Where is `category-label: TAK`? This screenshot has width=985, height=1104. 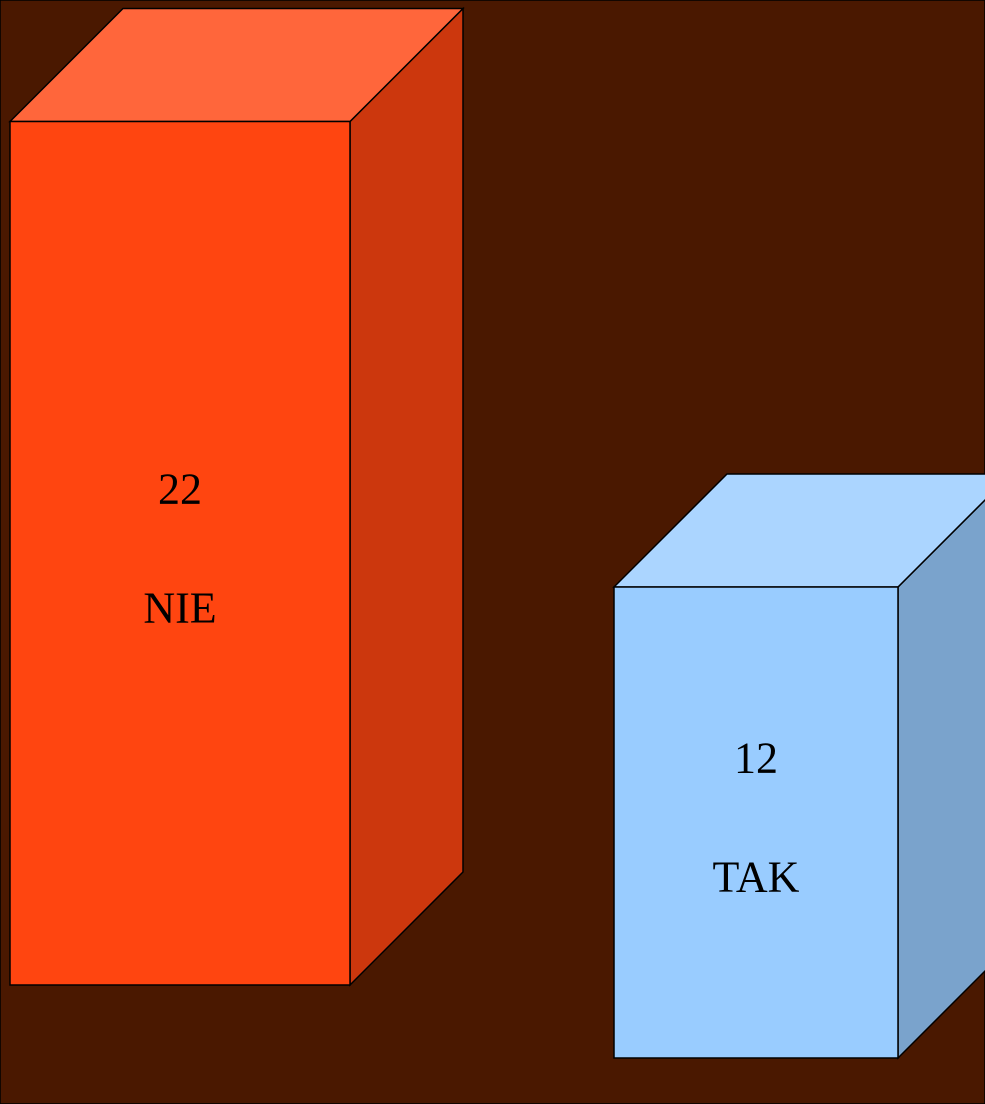 category-label: TAK is located at coordinates (756, 877).